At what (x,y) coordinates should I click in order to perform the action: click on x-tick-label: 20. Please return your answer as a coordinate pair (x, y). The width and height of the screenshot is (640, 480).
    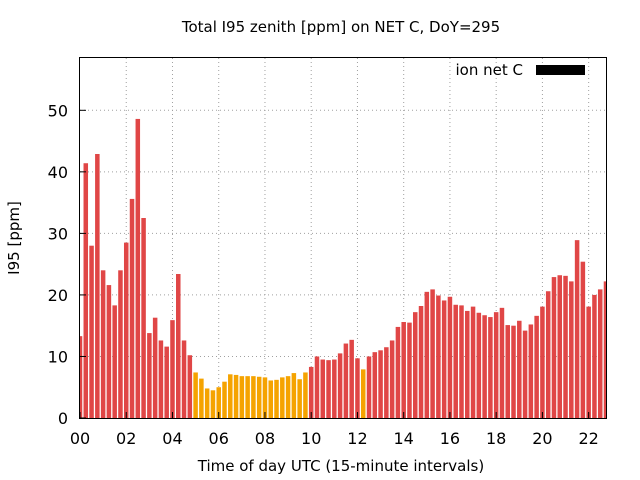
    Looking at the image, I should click on (542, 438).